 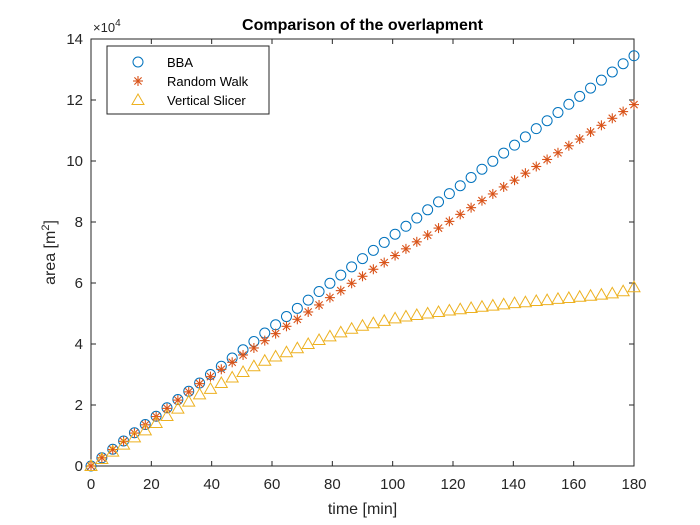 What do you see at coordinates (79, 283) in the screenshot?
I see `y-tick-label: 6` at bounding box center [79, 283].